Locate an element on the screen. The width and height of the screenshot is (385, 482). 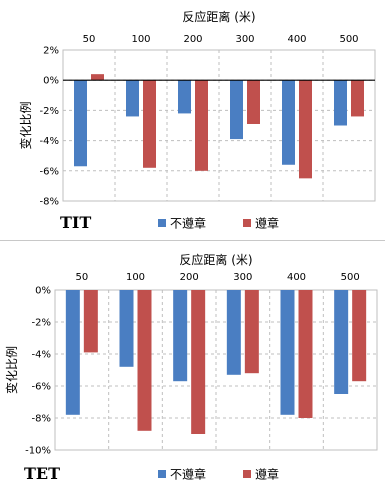
y-tick-label: 2% is located at coordinates (51, 51).